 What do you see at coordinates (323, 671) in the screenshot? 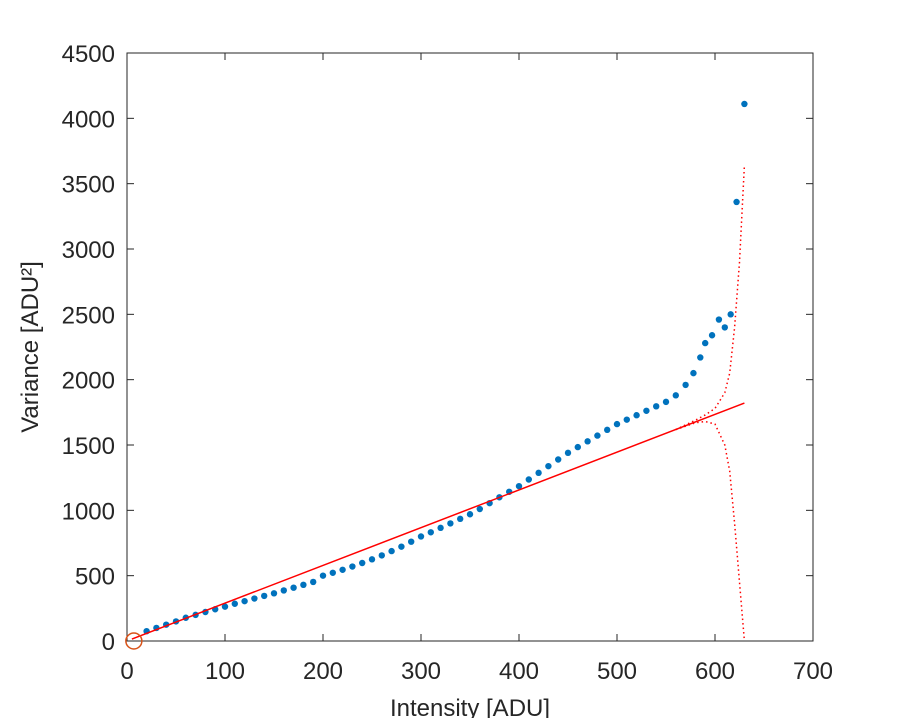
I see `x-tick-label: 200` at bounding box center [323, 671].